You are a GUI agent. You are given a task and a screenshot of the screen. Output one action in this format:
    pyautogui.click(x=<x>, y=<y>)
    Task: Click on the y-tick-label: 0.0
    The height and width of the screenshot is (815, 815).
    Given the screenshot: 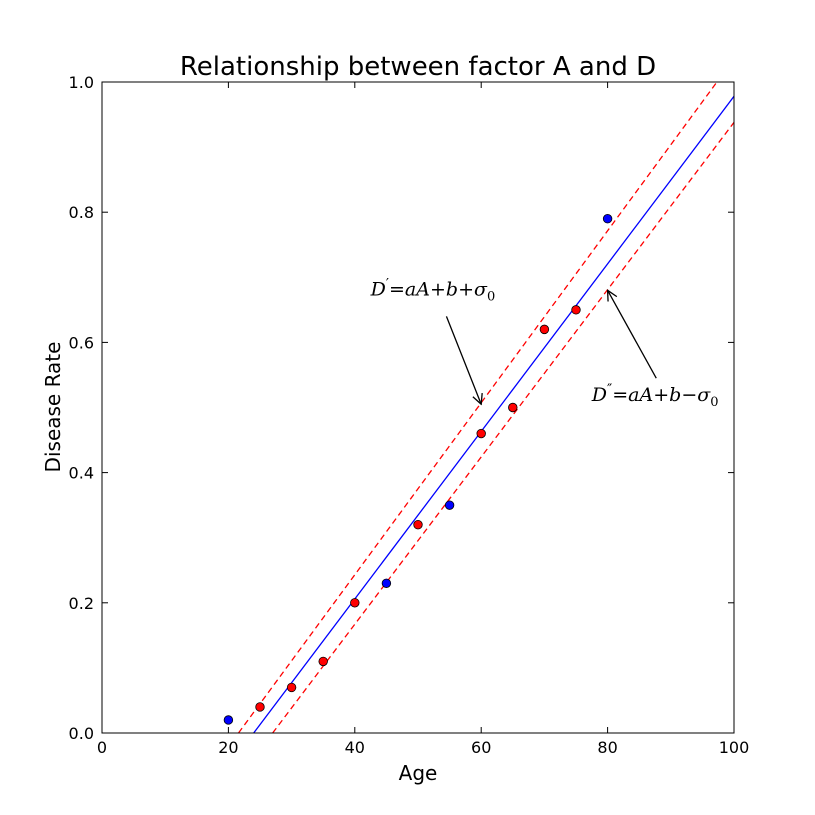 What is the action you would take?
    pyautogui.click(x=81, y=733)
    